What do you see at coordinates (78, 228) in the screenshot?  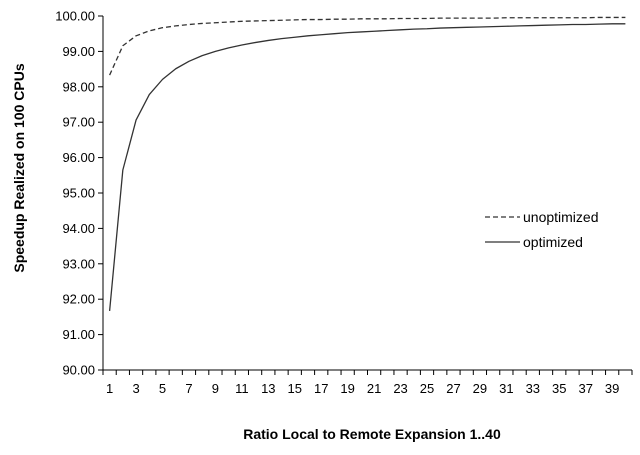 I see `y-tick-label: 94.00` at bounding box center [78, 228].